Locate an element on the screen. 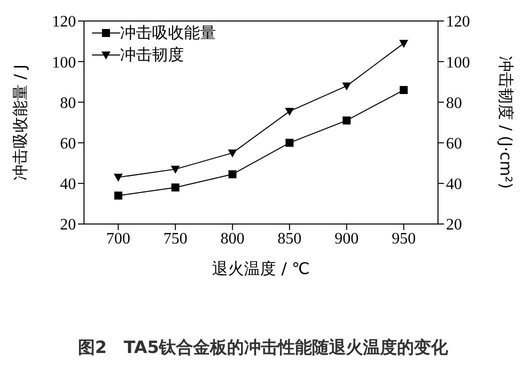 This screenshot has height=372, width=526. x-tick-label: 950 is located at coordinates (404, 239).